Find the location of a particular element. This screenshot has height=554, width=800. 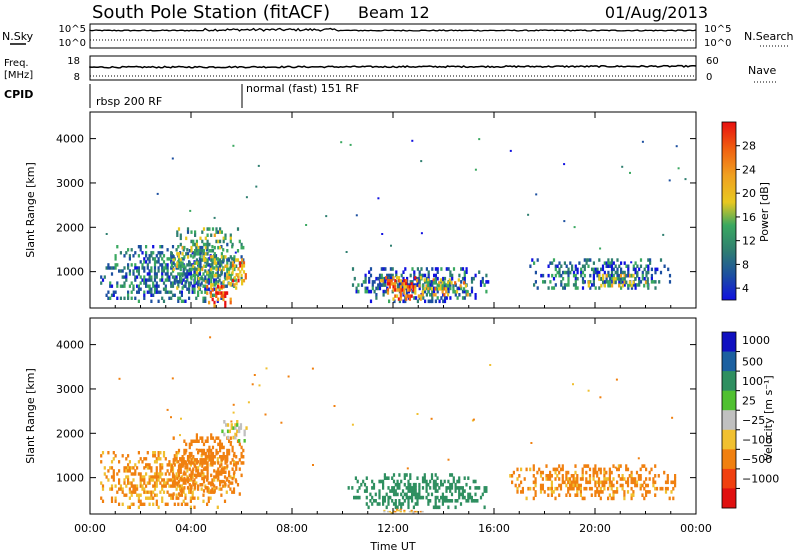

x-tick-label: 20:00 is located at coordinates (595, 528).